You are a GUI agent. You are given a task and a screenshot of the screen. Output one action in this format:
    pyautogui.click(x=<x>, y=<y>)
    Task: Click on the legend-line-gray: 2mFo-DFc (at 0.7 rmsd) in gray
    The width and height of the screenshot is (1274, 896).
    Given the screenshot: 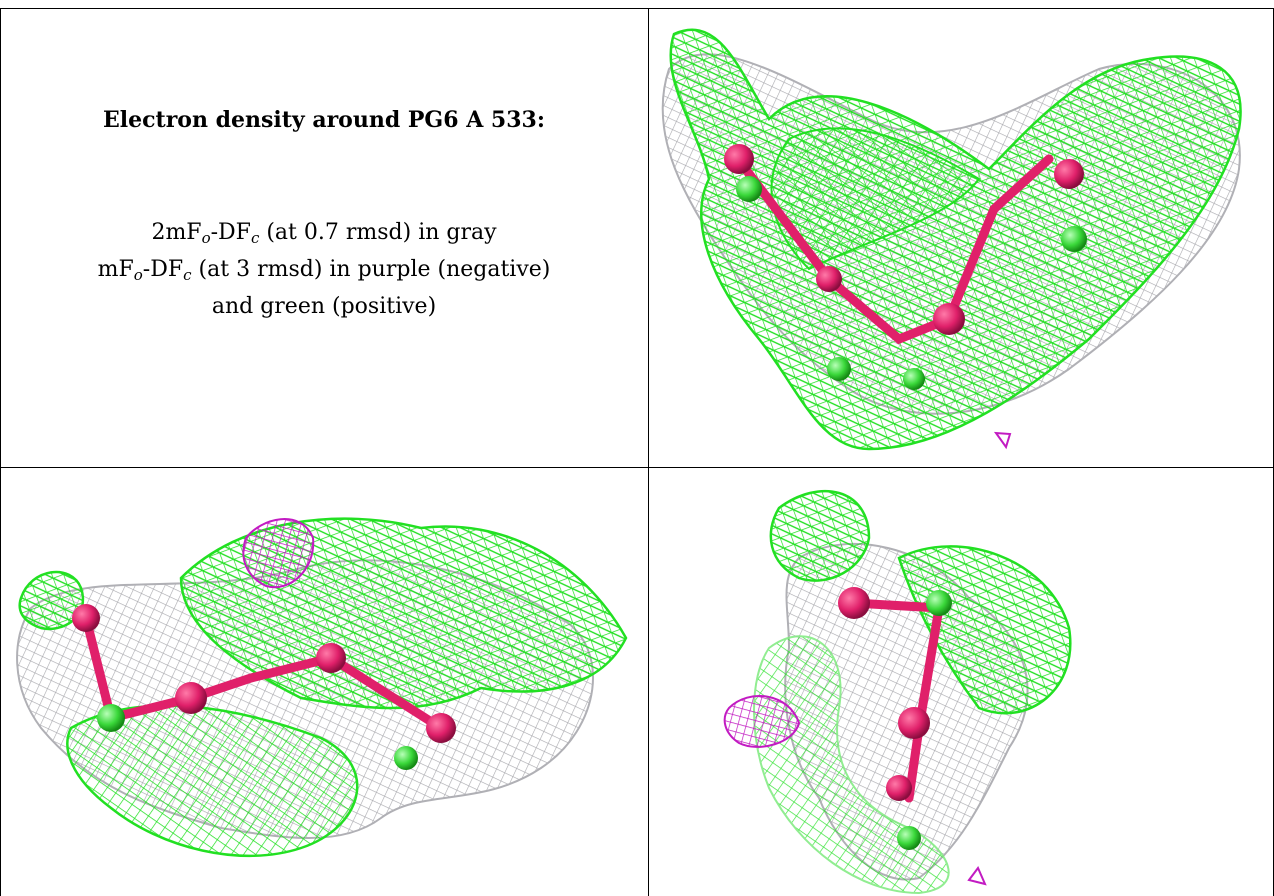 What is the action you would take?
    pyautogui.click(x=324, y=233)
    